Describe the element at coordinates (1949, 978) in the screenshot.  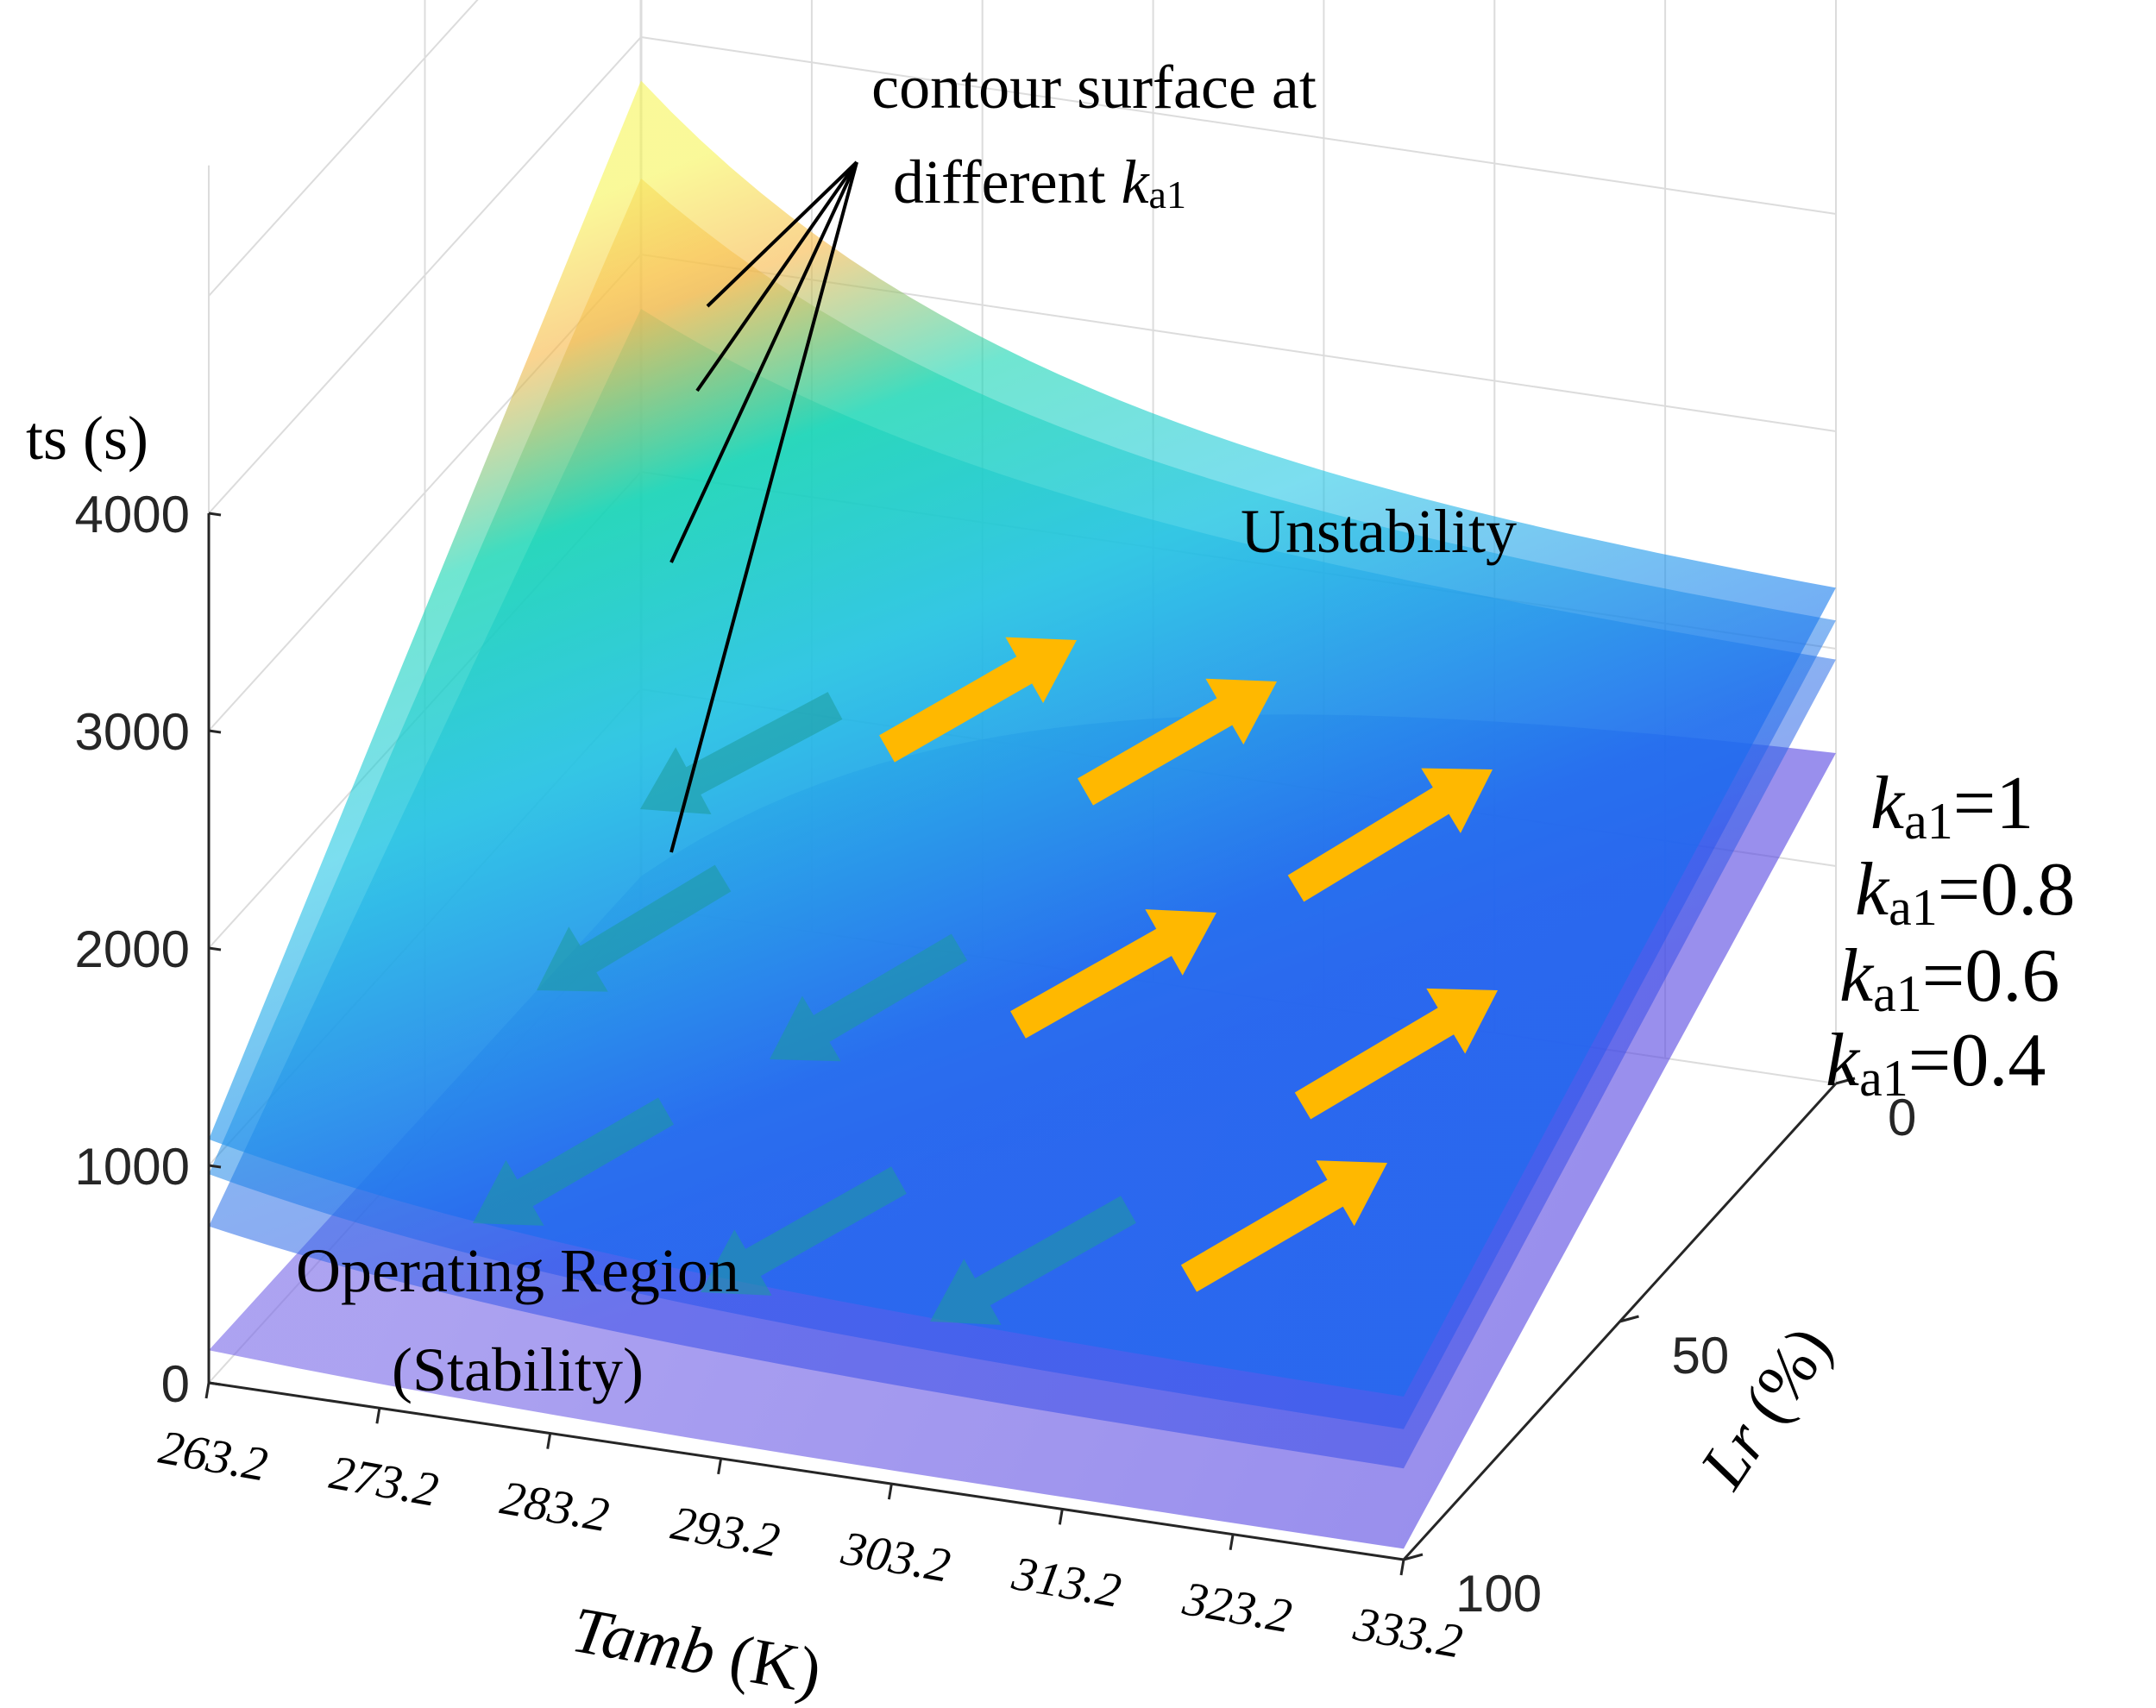
I see `legend-entry-ka1-0.6: ka1=0.6` at that location.